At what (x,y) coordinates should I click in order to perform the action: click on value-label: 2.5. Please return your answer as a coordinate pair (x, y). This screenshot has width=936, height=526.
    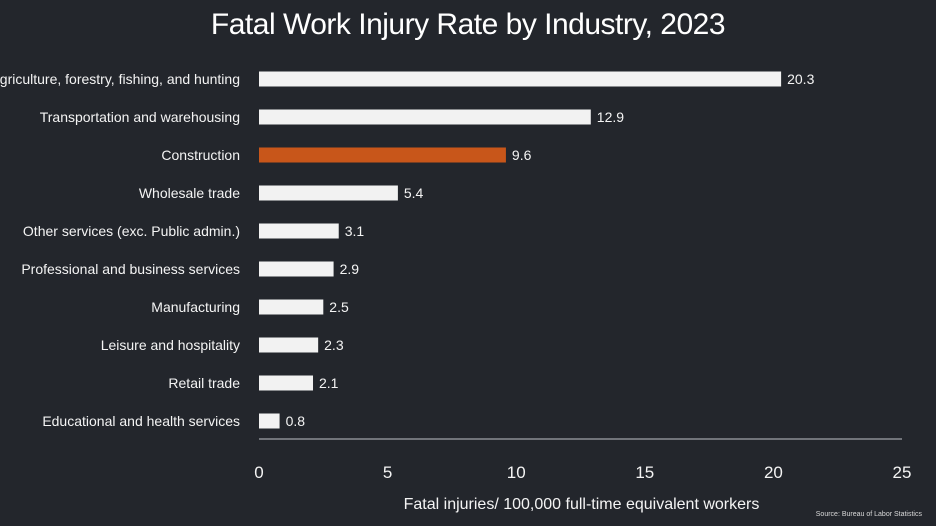
    Looking at the image, I should click on (339, 307).